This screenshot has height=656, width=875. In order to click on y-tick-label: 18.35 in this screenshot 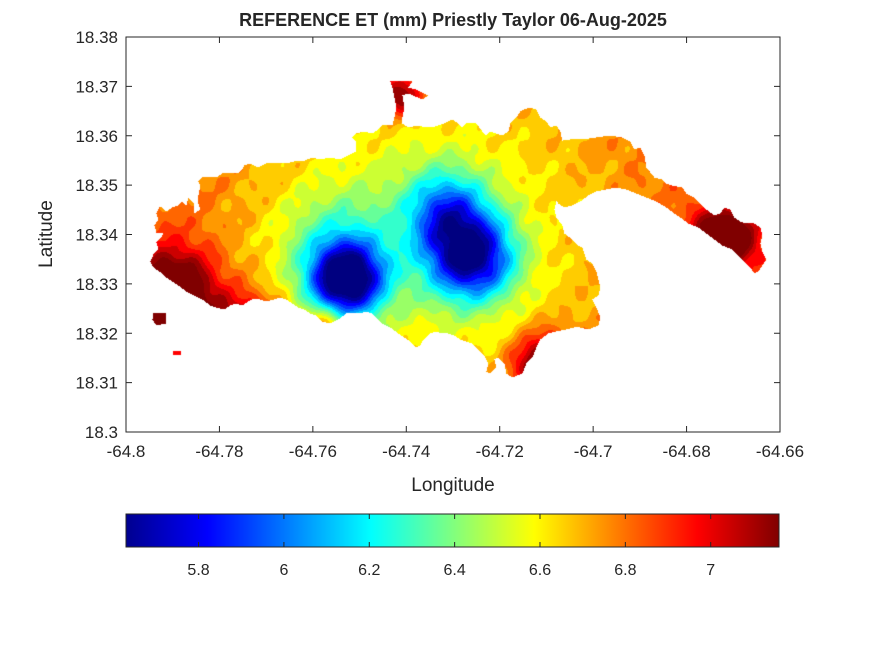, I will do `click(96, 185)`.